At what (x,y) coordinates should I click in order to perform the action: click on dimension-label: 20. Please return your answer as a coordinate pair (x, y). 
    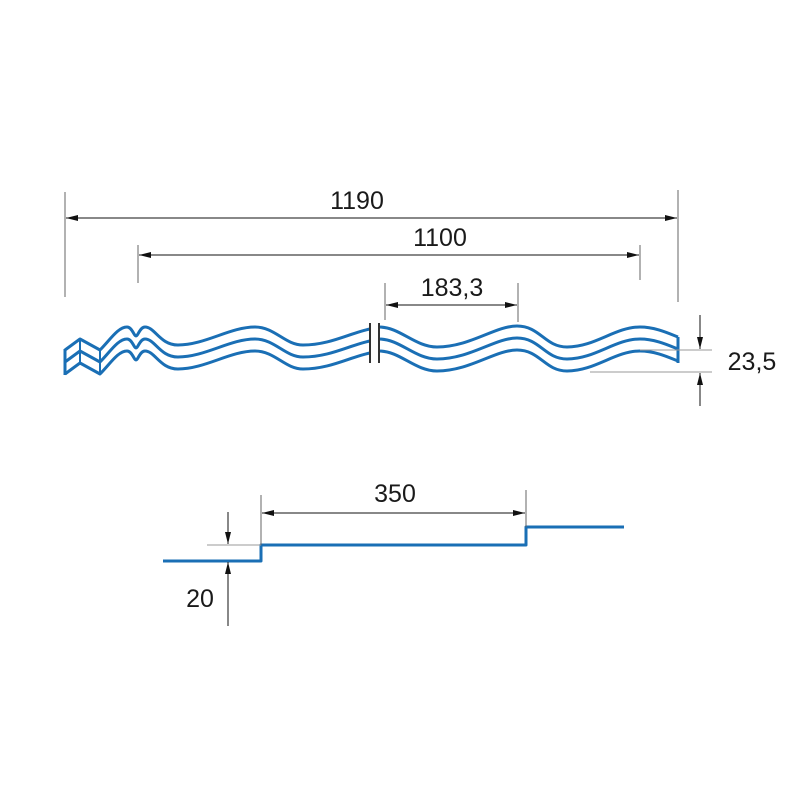
    Looking at the image, I should click on (200, 599).